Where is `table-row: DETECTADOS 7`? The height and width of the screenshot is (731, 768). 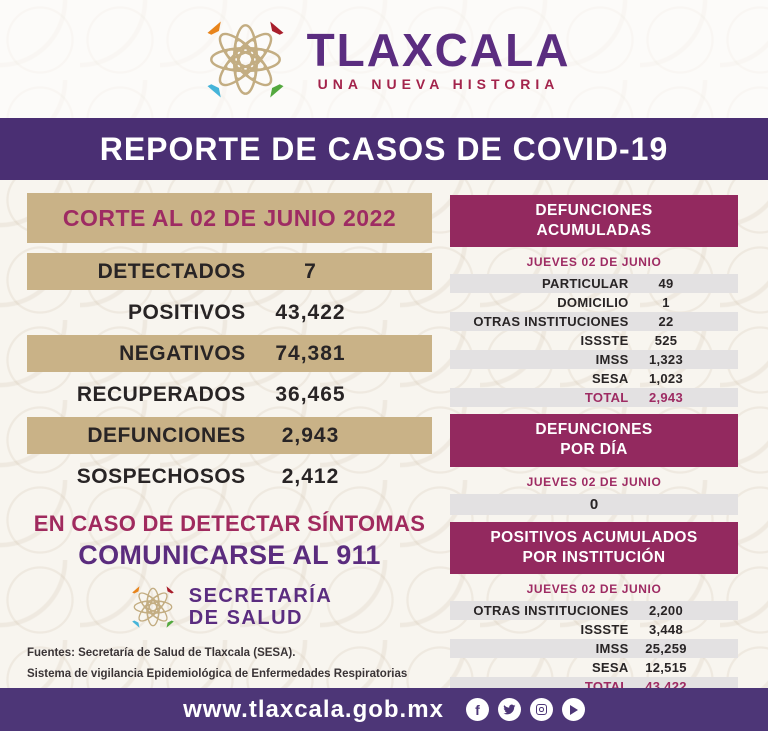
table-row: DETECTADOS 7 is located at coordinates (229, 271).